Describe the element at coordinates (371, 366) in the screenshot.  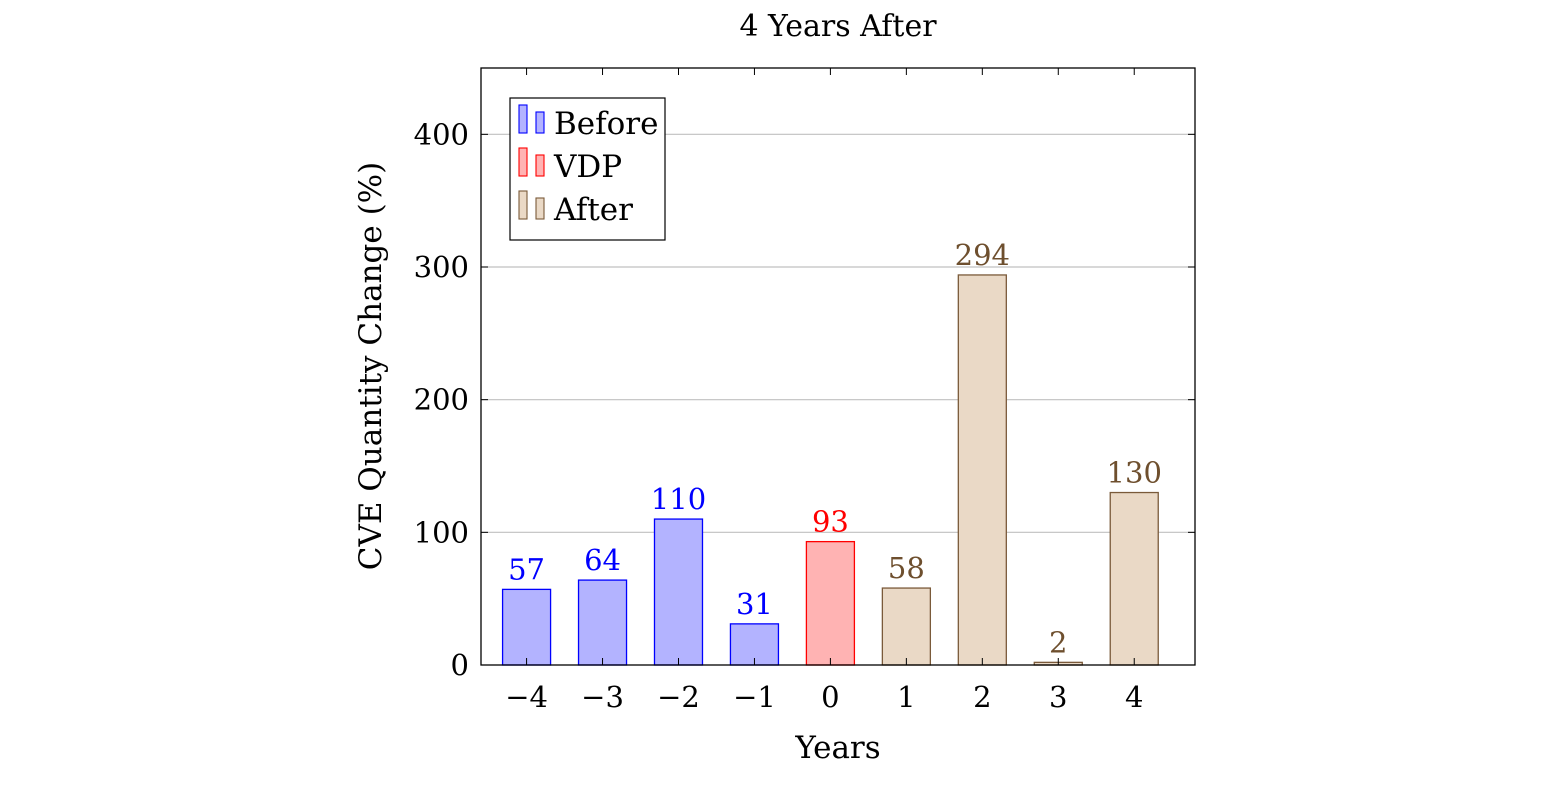
I see `y-axis-label: CVE Quantity Change (%)` at that location.